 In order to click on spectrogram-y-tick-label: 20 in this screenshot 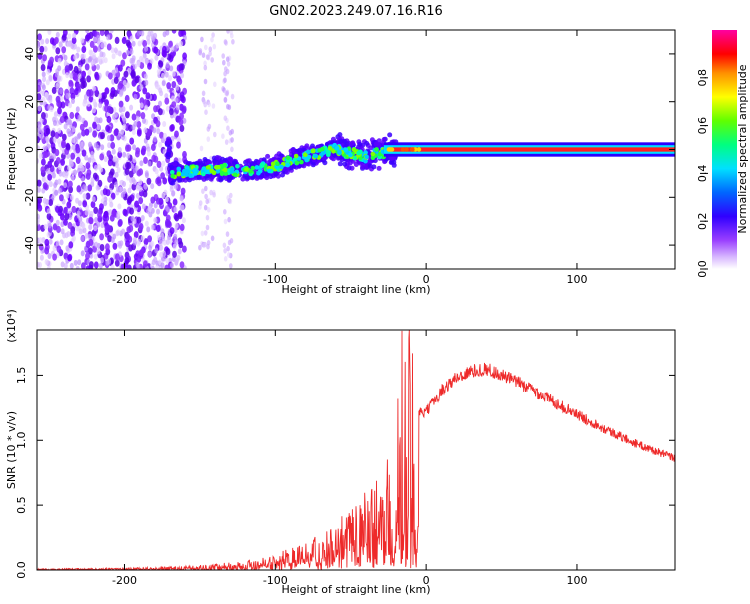, I will do `click(29, 102)`.